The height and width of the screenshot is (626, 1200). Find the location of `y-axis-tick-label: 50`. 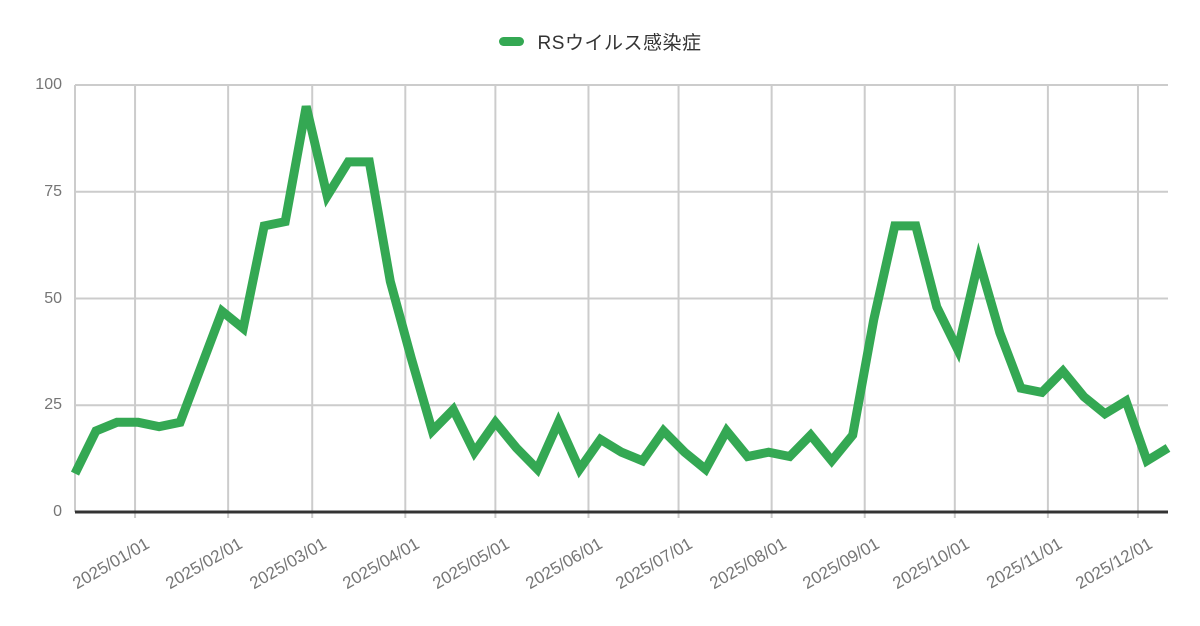

y-axis-tick-label: 50 is located at coordinates (53, 298).